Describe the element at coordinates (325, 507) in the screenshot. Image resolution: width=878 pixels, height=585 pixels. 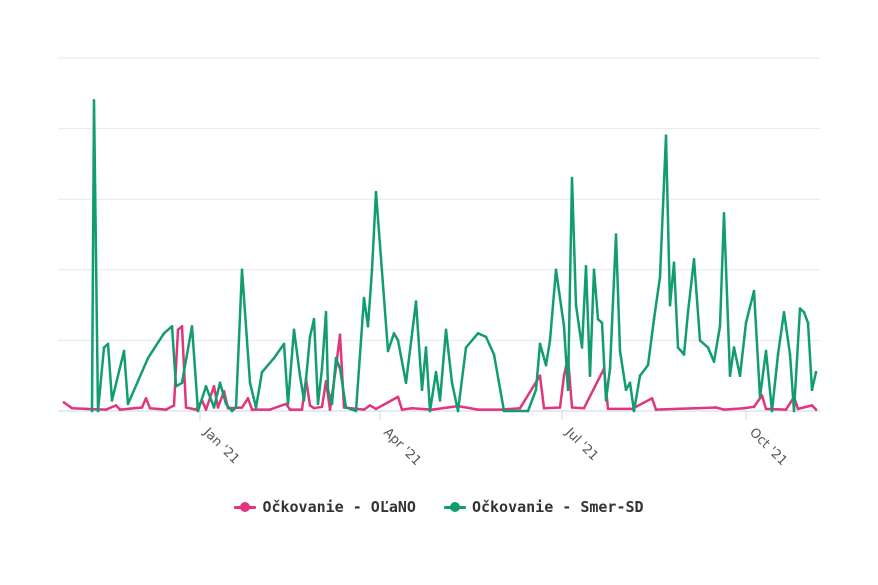
I see `legend-item-olano: Očkovanie - OĽaNO` at that location.